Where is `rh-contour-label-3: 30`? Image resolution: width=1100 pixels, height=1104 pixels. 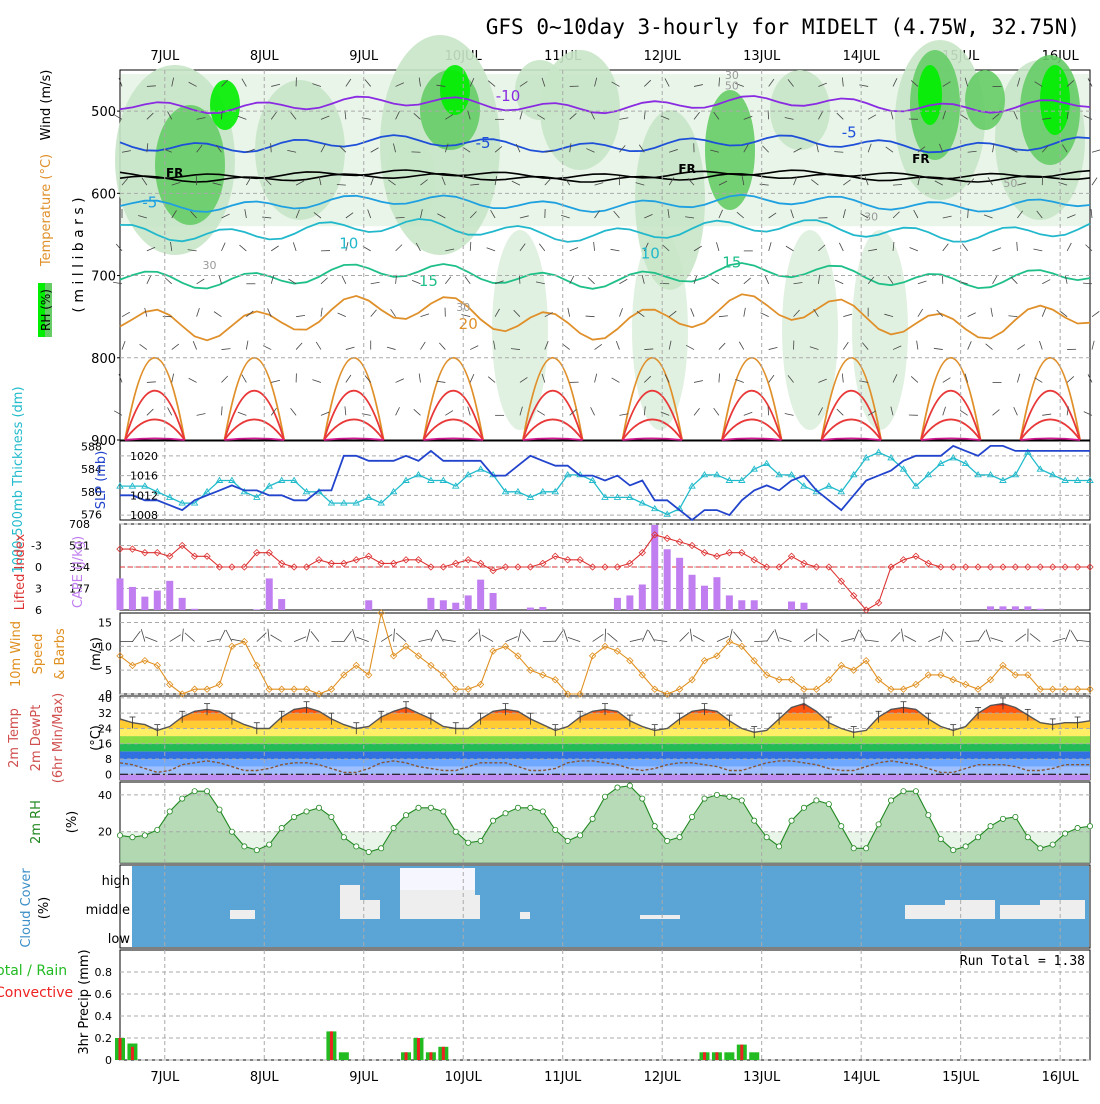 rh-contour-label-3: 30 is located at coordinates (871, 216).